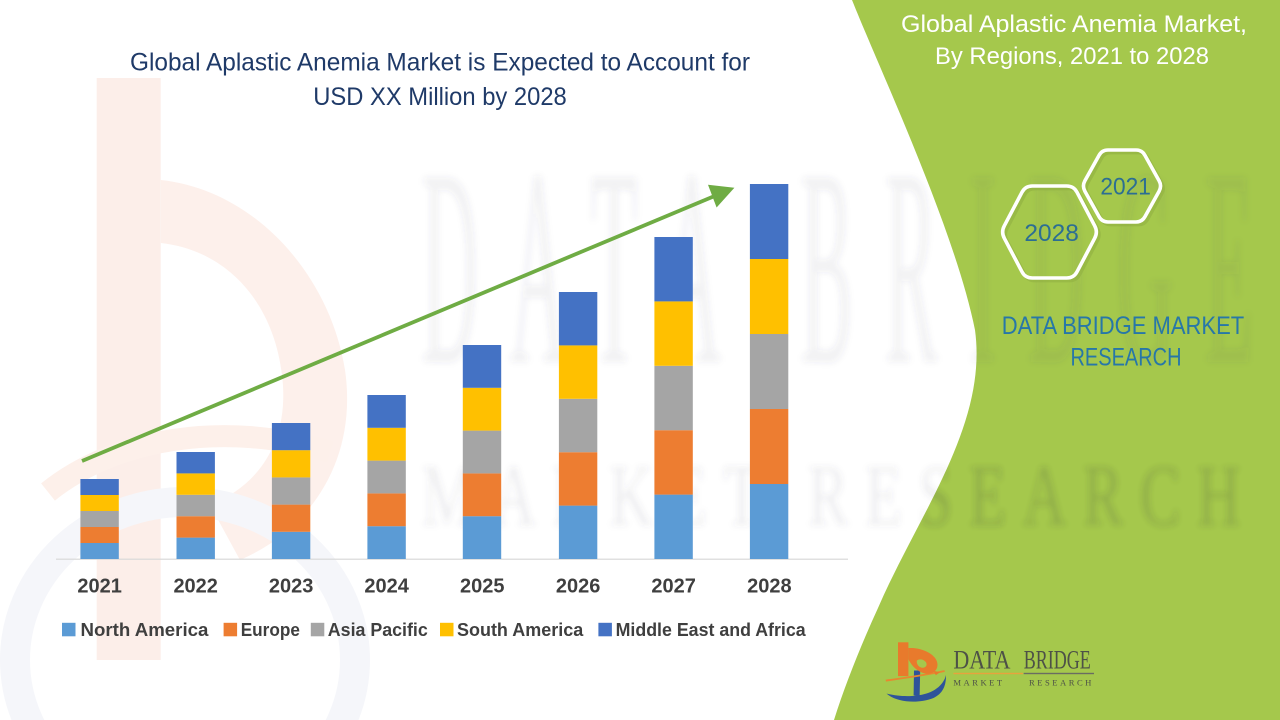 This screenshot has width=1280, height=720. What do you see at coordinates (578, 587) in the screenshot?
I see `svg-text: 2026` at bounding box center [578, 587].